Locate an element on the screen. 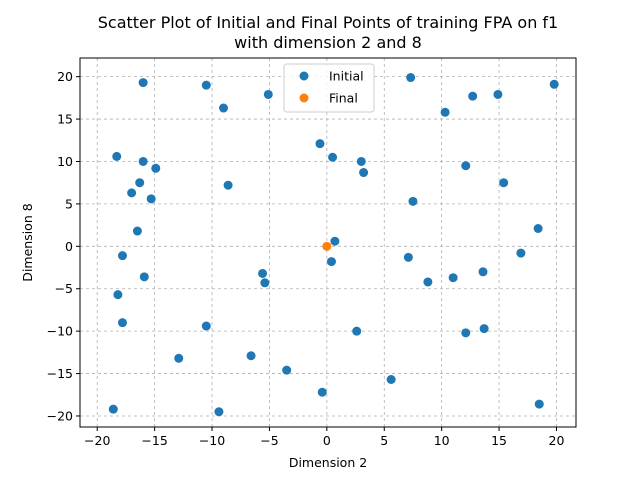 This screenshot has width=640, height=480. legend-label-final: Final is located at coordinates (343, 98).